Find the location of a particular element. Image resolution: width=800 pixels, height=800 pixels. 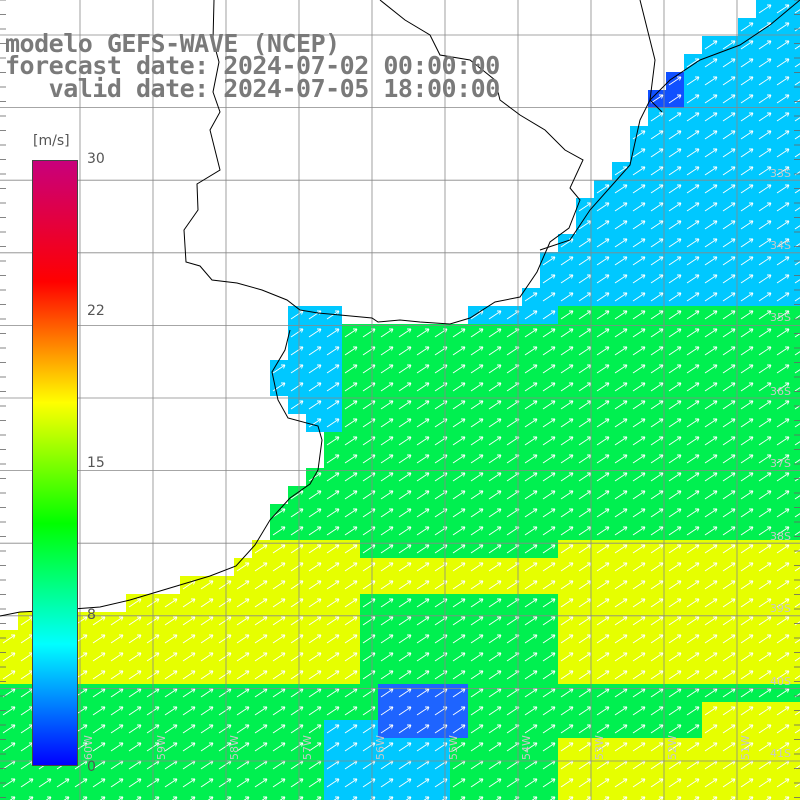

lat-label-36s: 36S is located at coordinates (780, 391).